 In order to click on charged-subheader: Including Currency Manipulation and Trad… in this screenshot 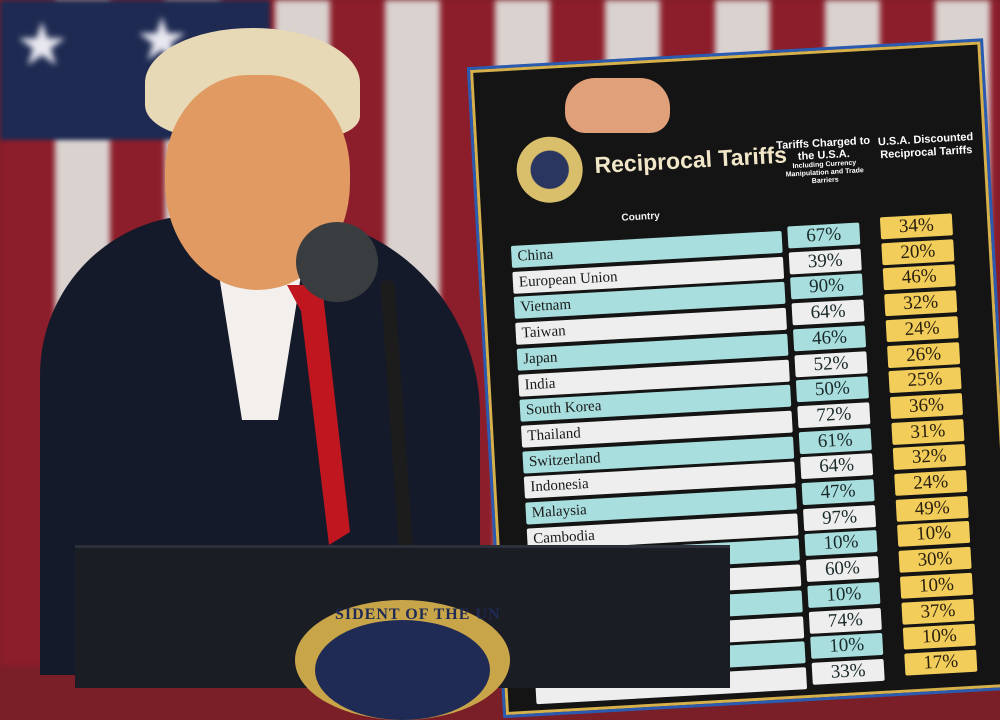, I will do `click(825, 172)`.